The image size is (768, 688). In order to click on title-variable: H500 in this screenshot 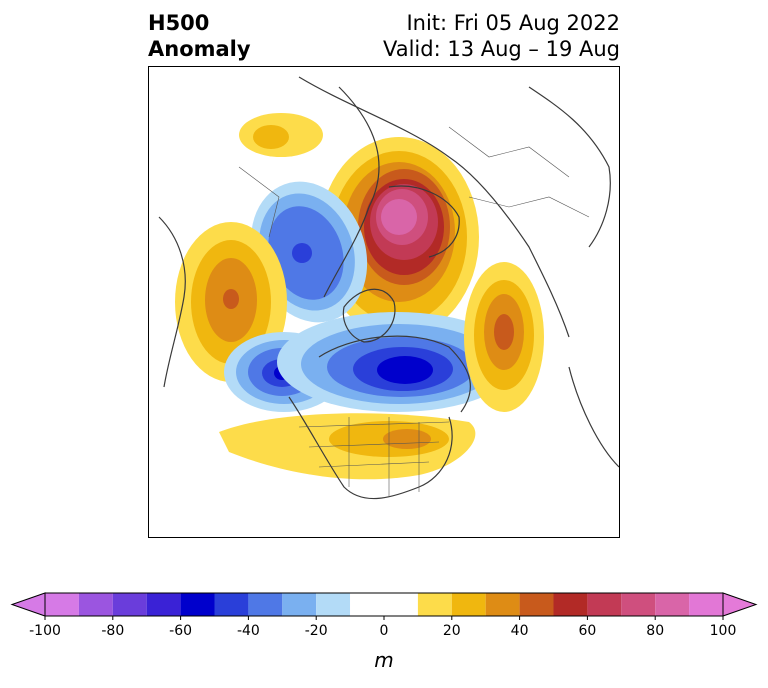, I will do `click(179, 23)`.